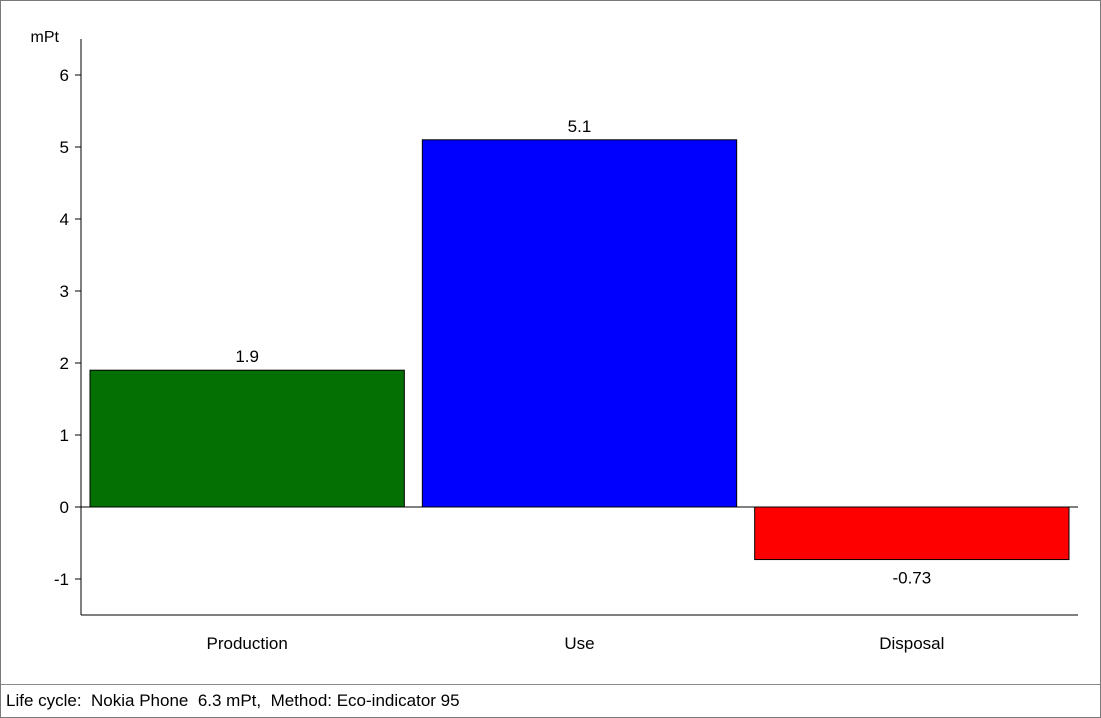 The image size is (1101, 718). Describe the element at coordinates (61, 579) in the screenshot. I see `y-tick-label: -1` at that location.